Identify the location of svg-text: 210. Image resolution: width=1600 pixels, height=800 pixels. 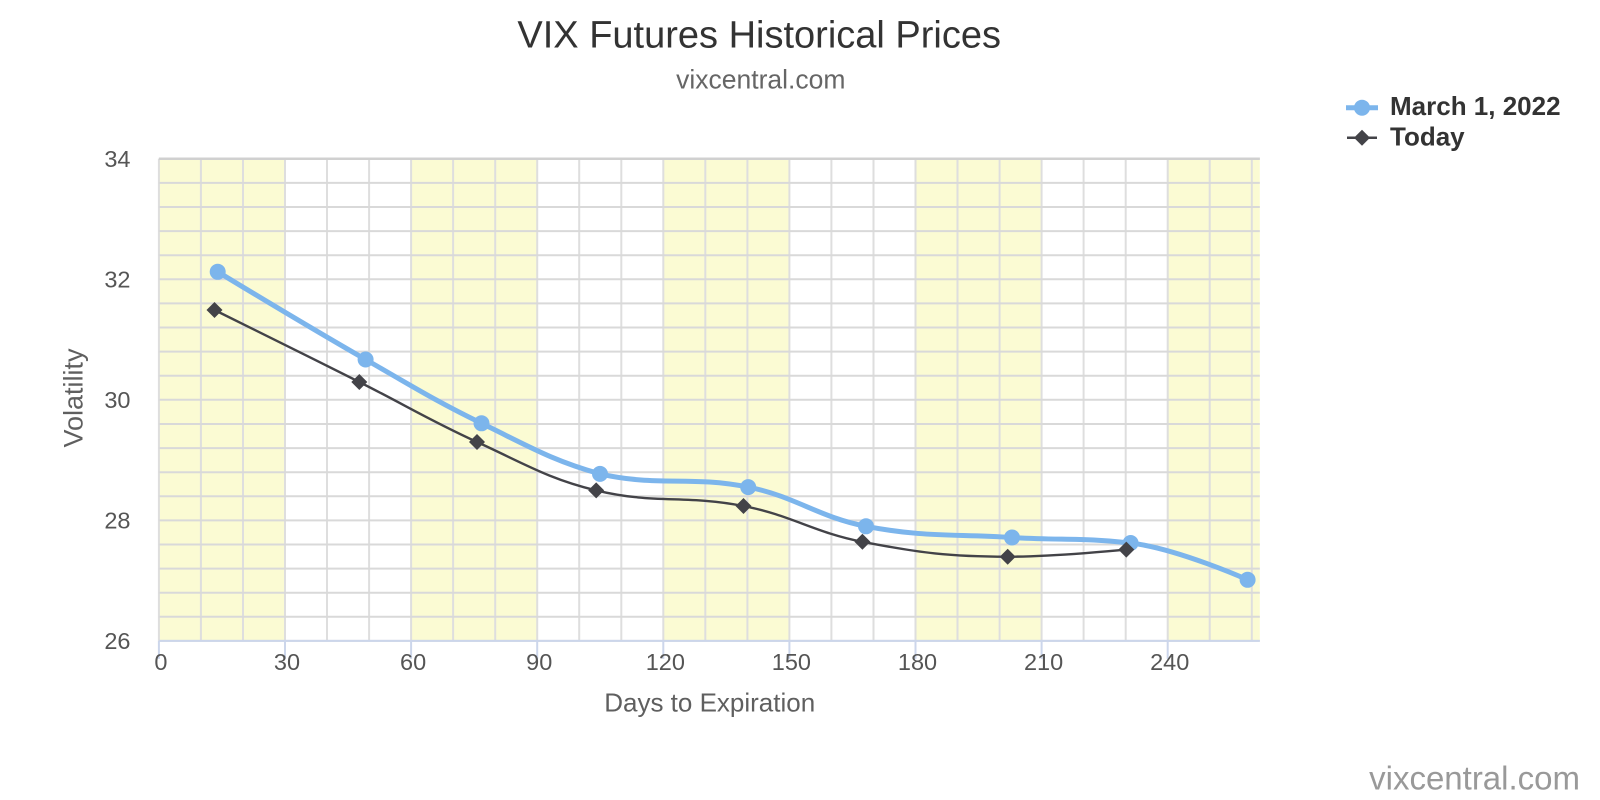
(1043, 662).